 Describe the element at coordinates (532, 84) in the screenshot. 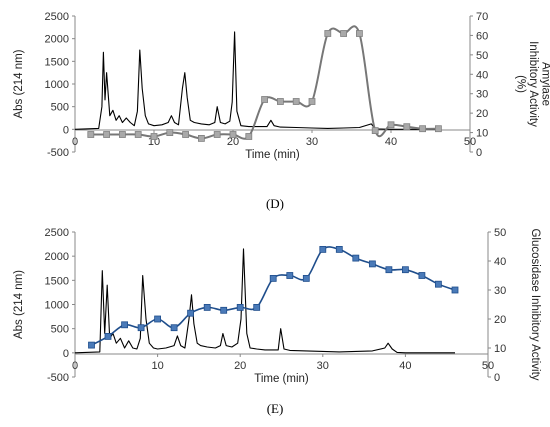

I see `y-right-axis-label: AmylaseInhibitory Activity(%)` at that location.